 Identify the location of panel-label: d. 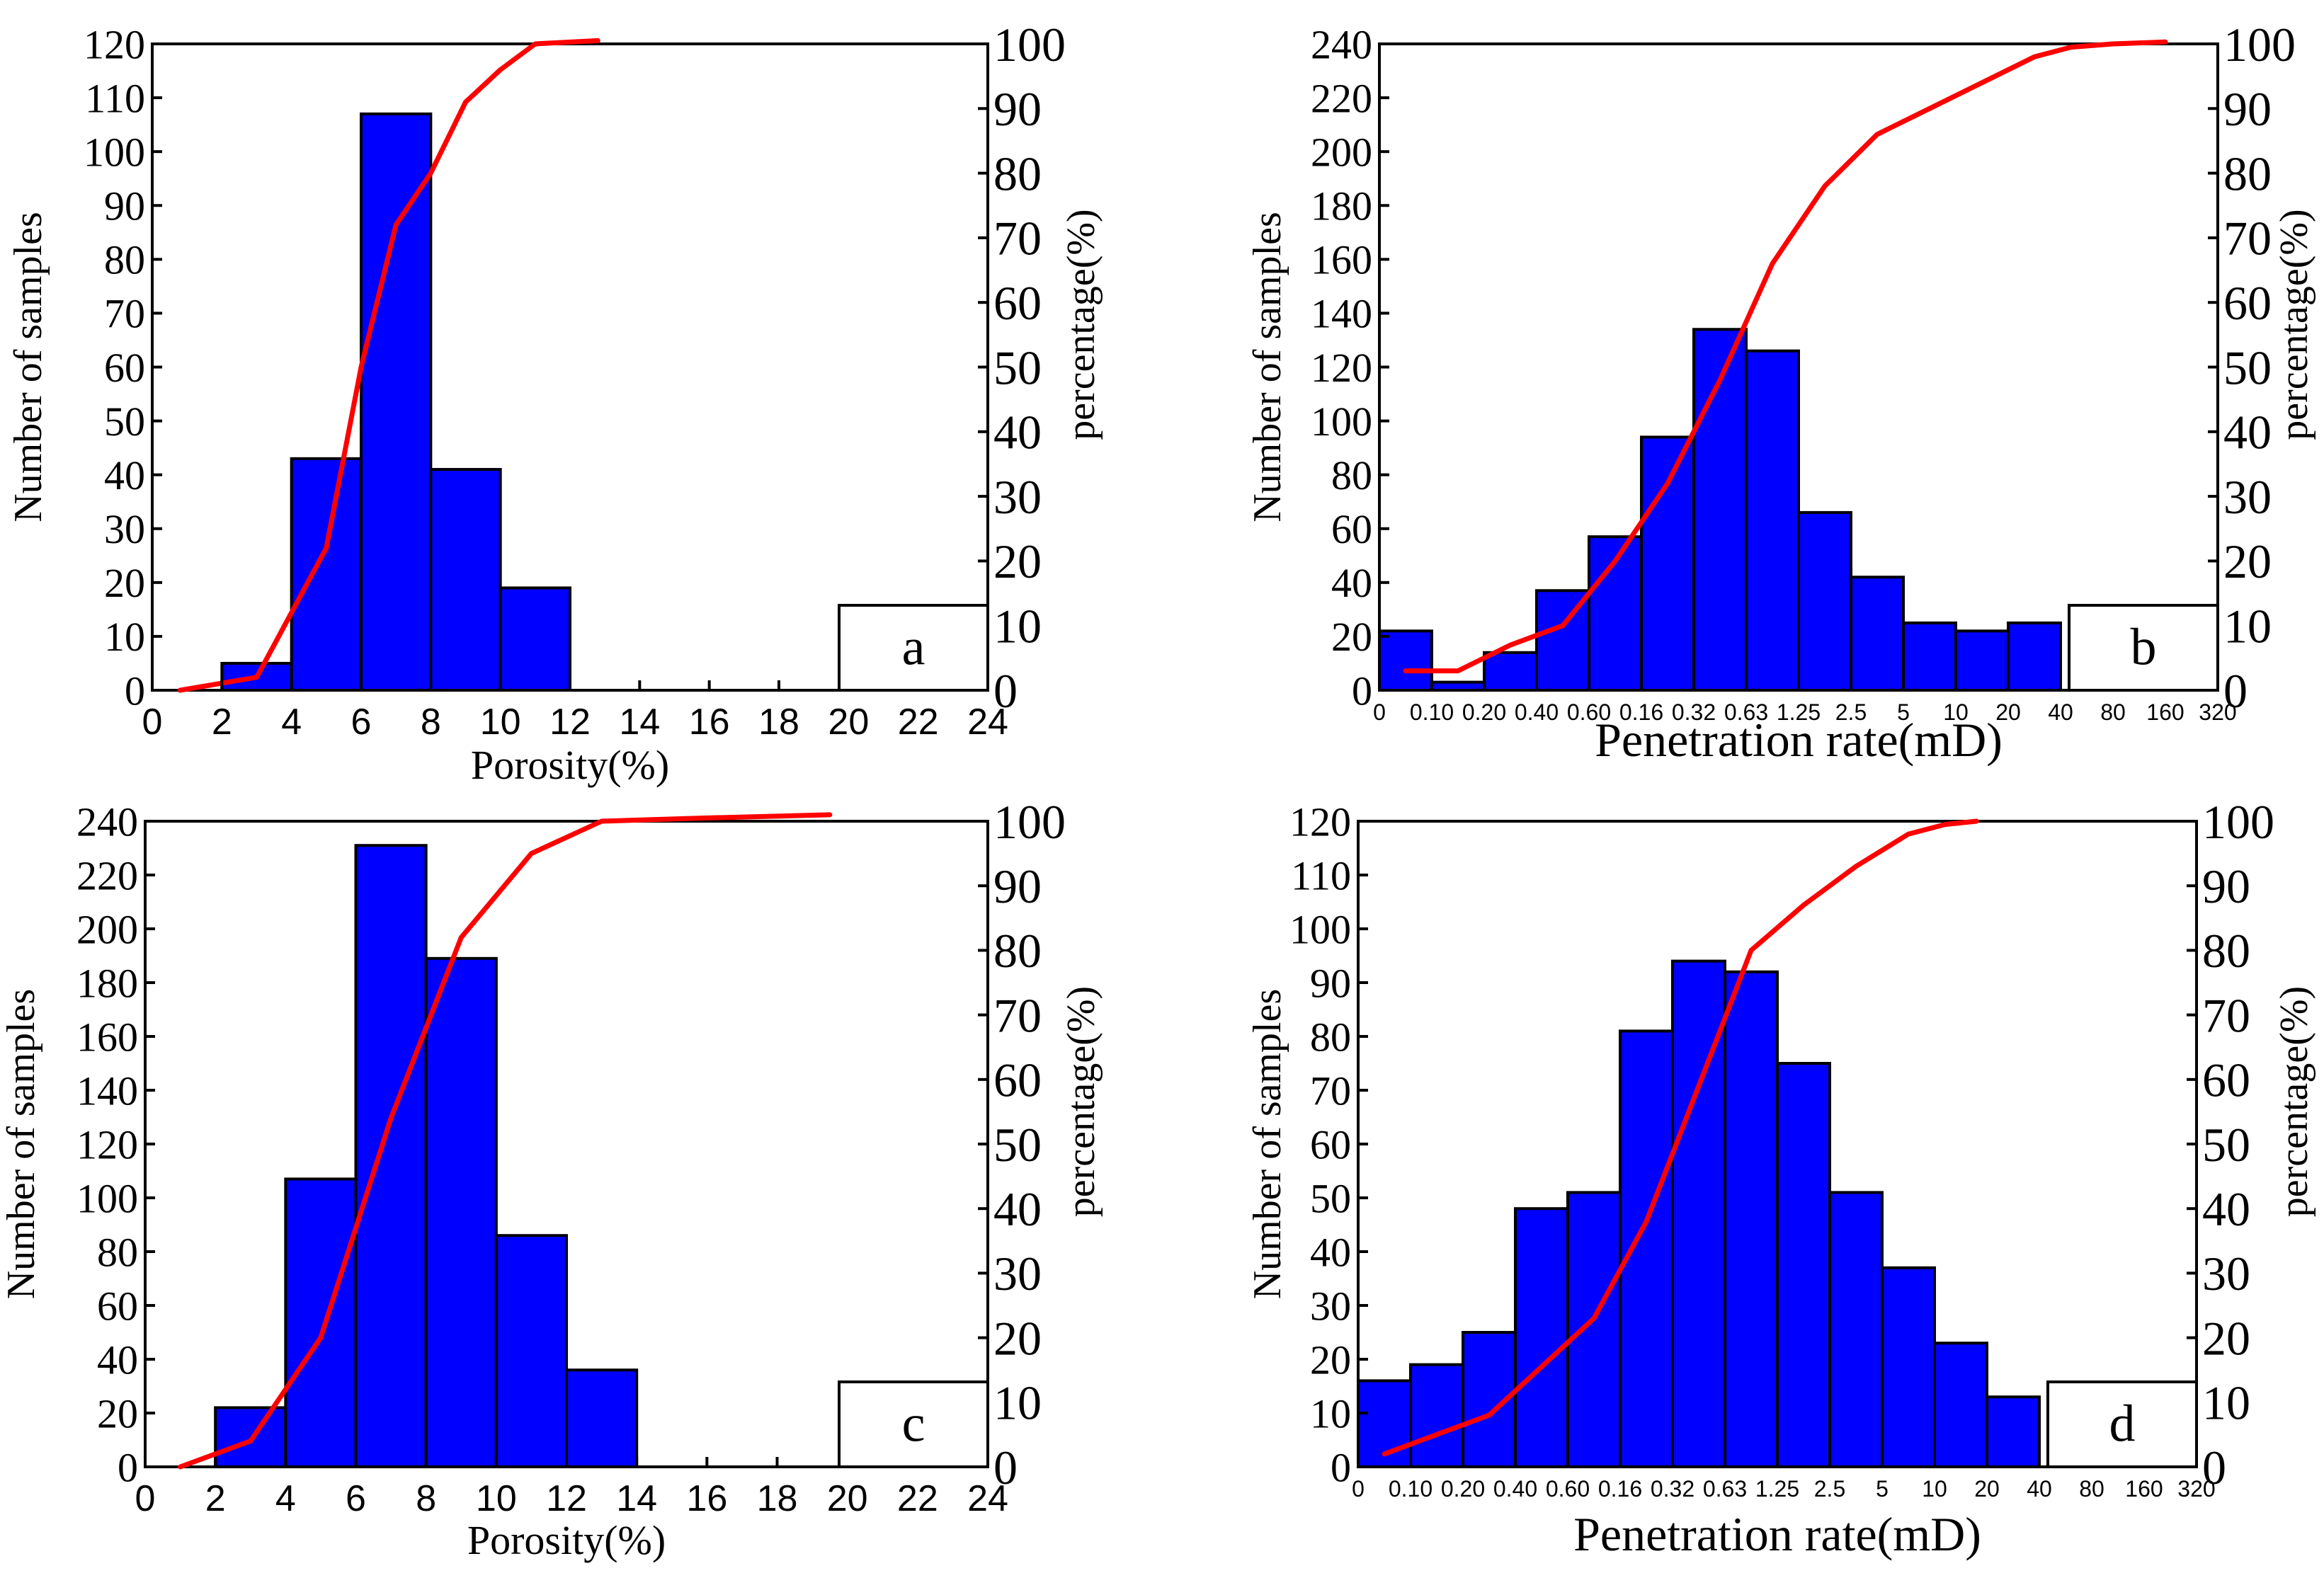
(2122, 1424).